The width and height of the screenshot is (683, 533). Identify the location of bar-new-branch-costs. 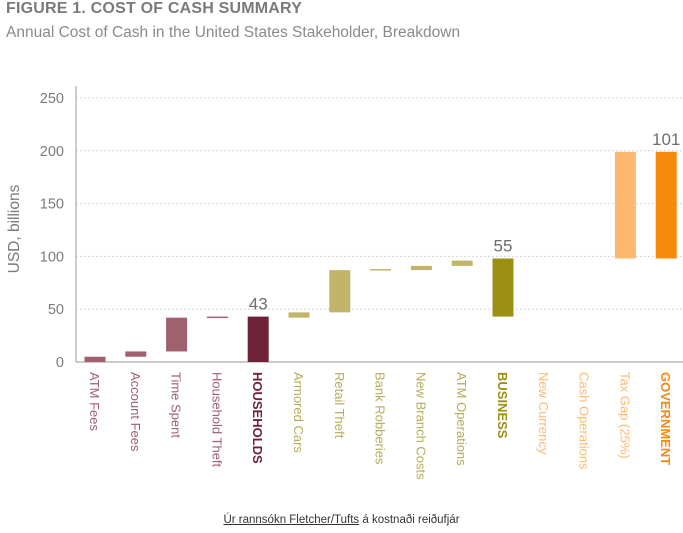
(421, 268).